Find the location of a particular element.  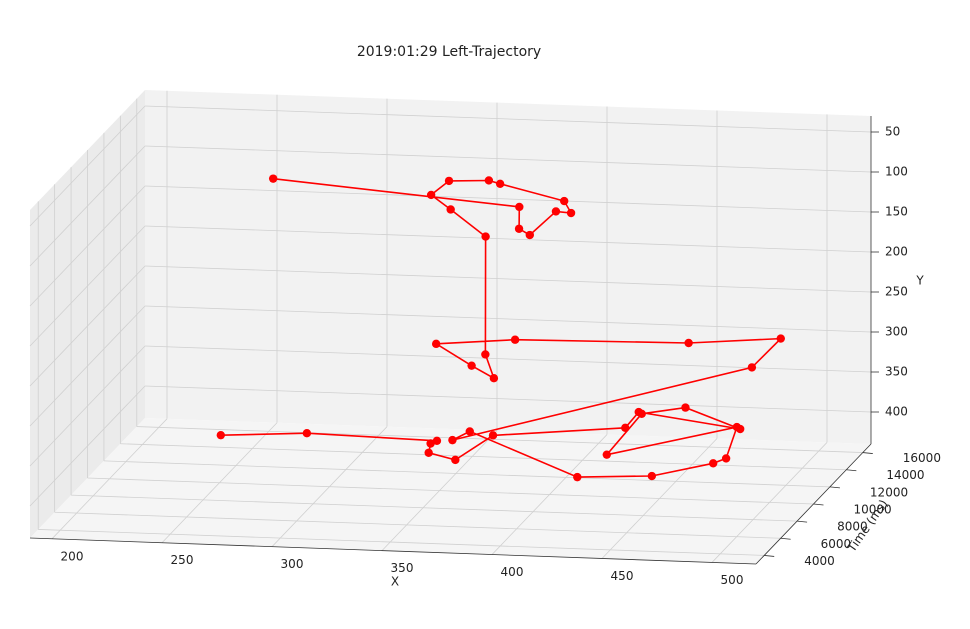

z-tick-label: 10000 is located at coordinates (873, 510).